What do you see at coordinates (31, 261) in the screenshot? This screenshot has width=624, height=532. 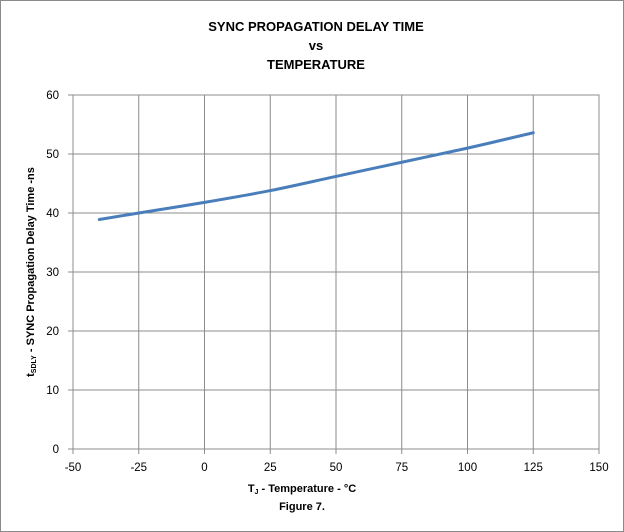 I see `y-axis-label-rest: - SYNC Propagation Delay Time -ns` at bounding box center [31, 261].